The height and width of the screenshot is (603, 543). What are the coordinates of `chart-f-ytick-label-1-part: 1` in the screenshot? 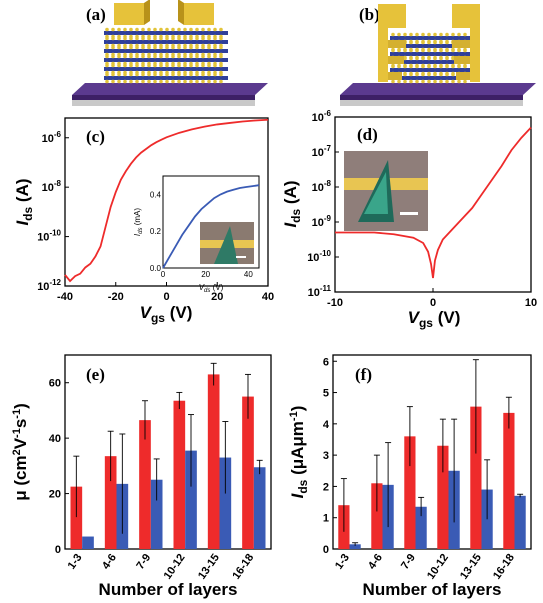 It's located at (326, 519).